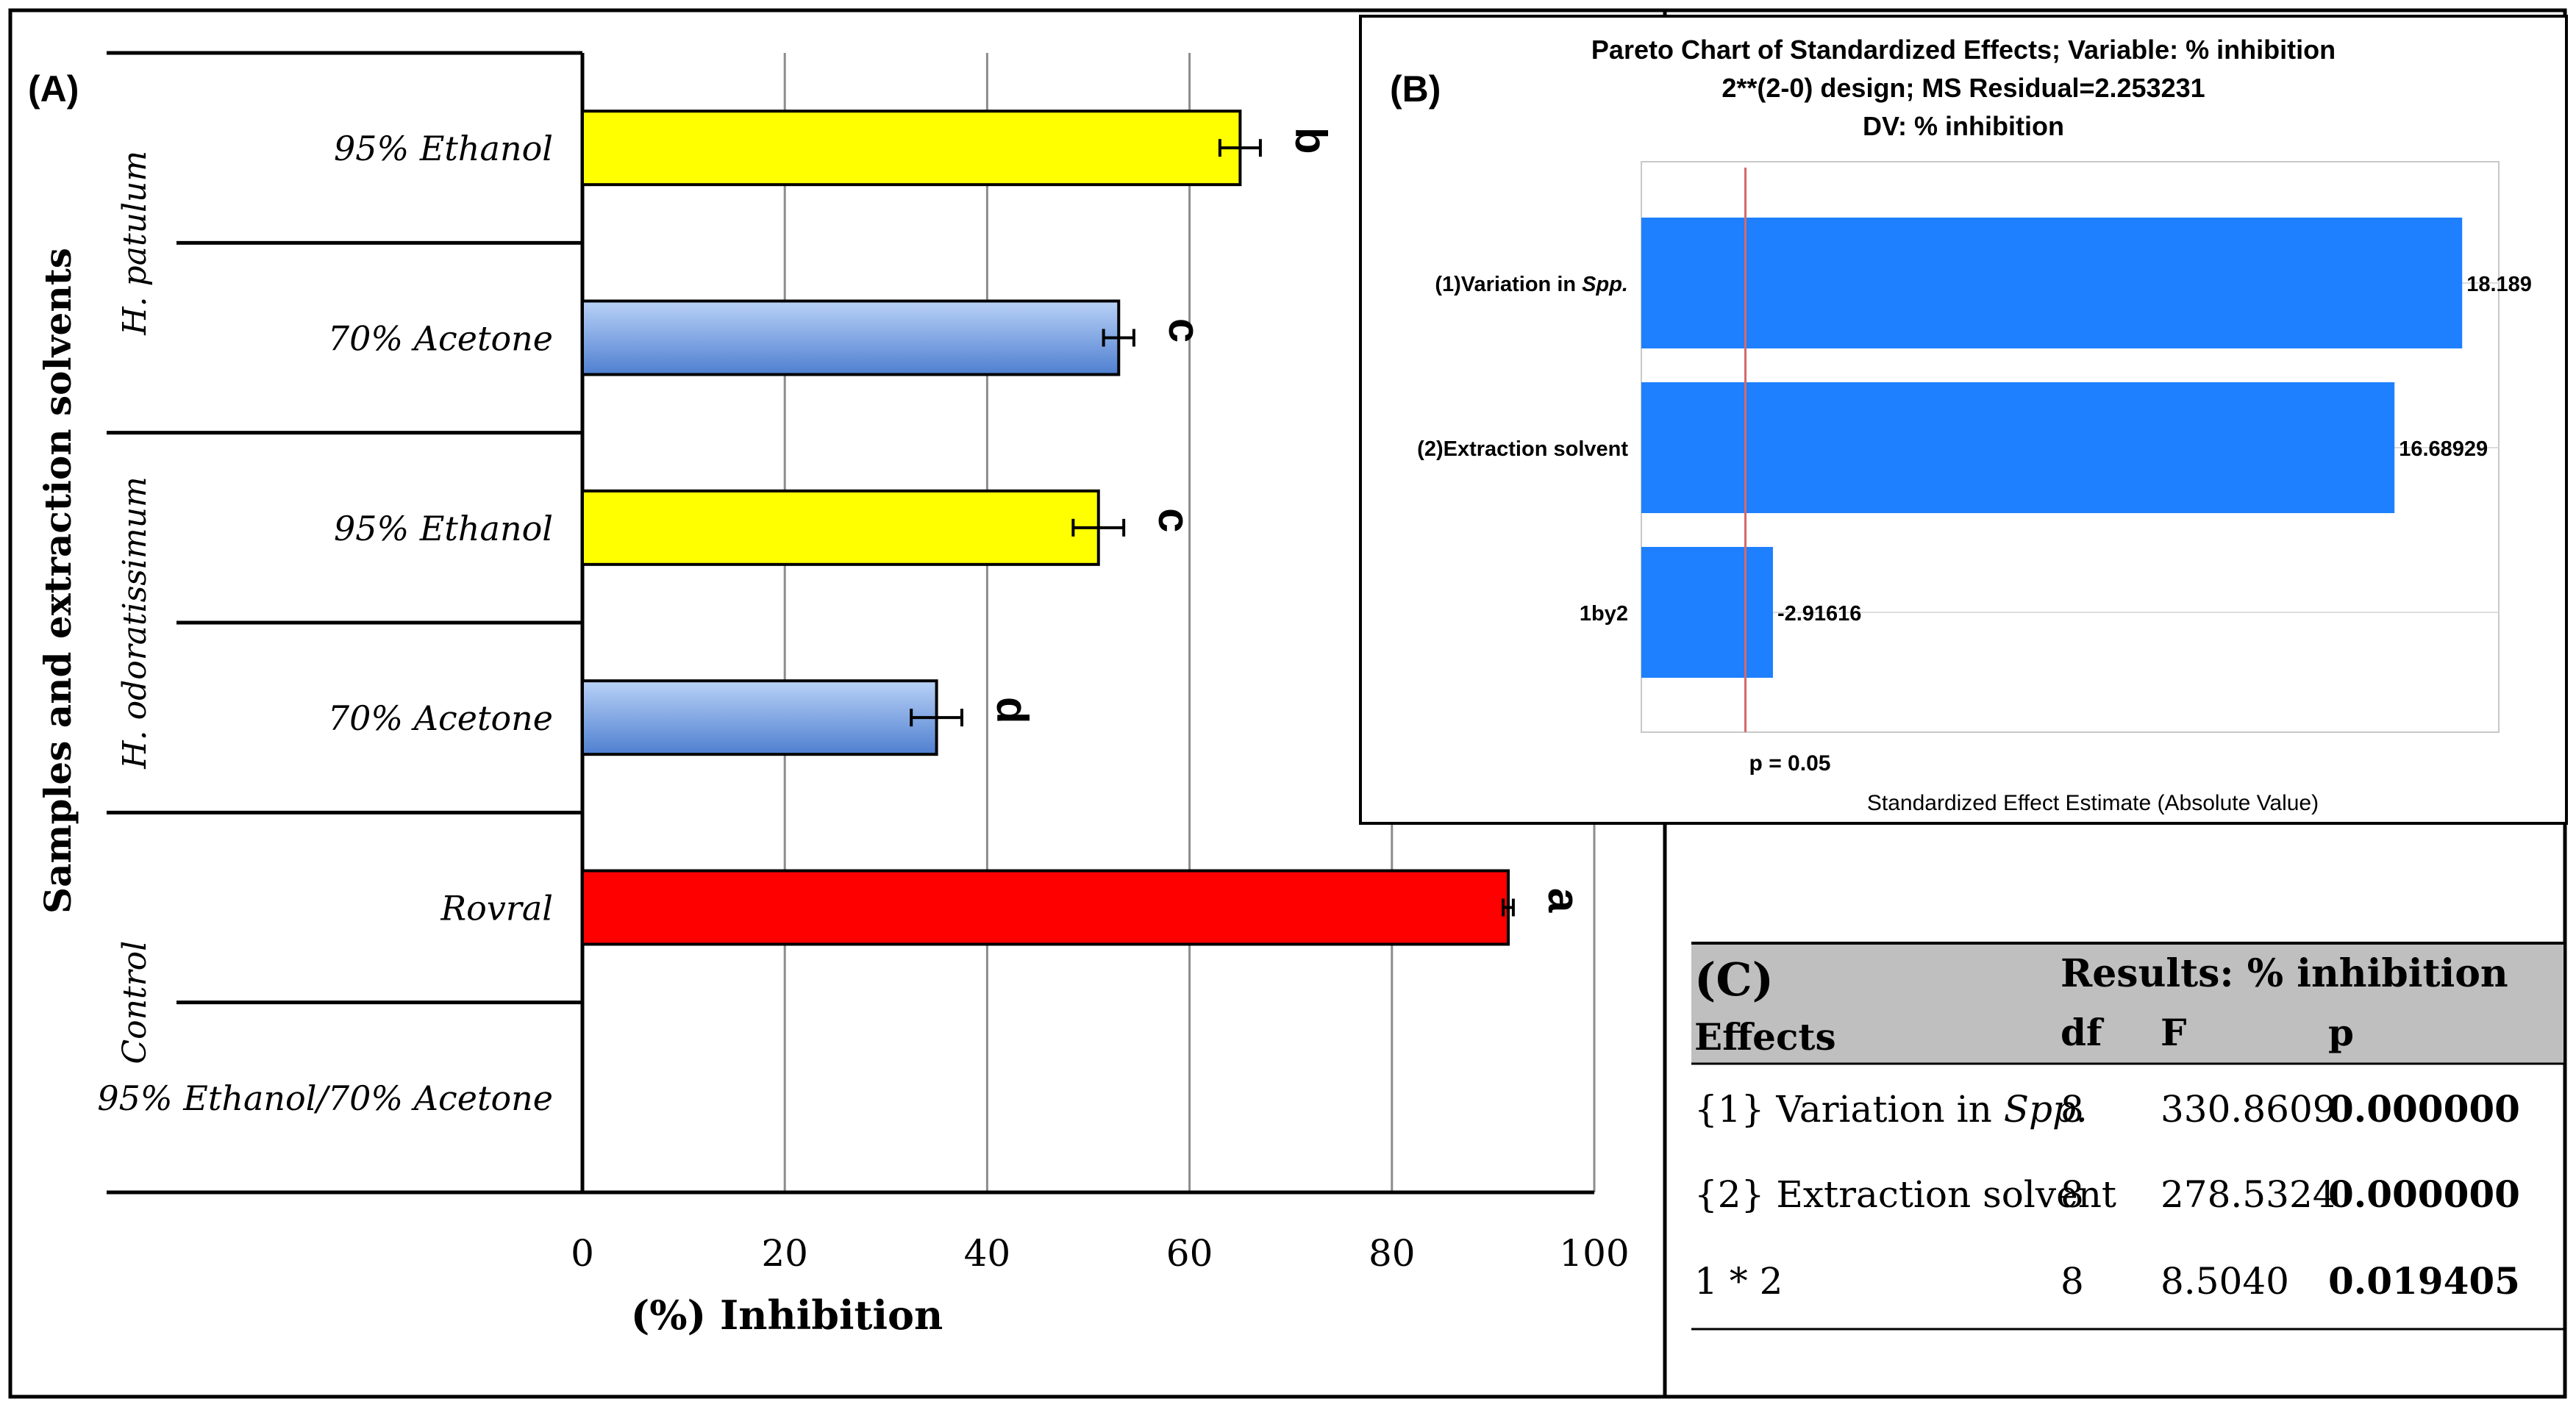  I want to click on pareto-value-label: -2.91616, so click(1820, 614).